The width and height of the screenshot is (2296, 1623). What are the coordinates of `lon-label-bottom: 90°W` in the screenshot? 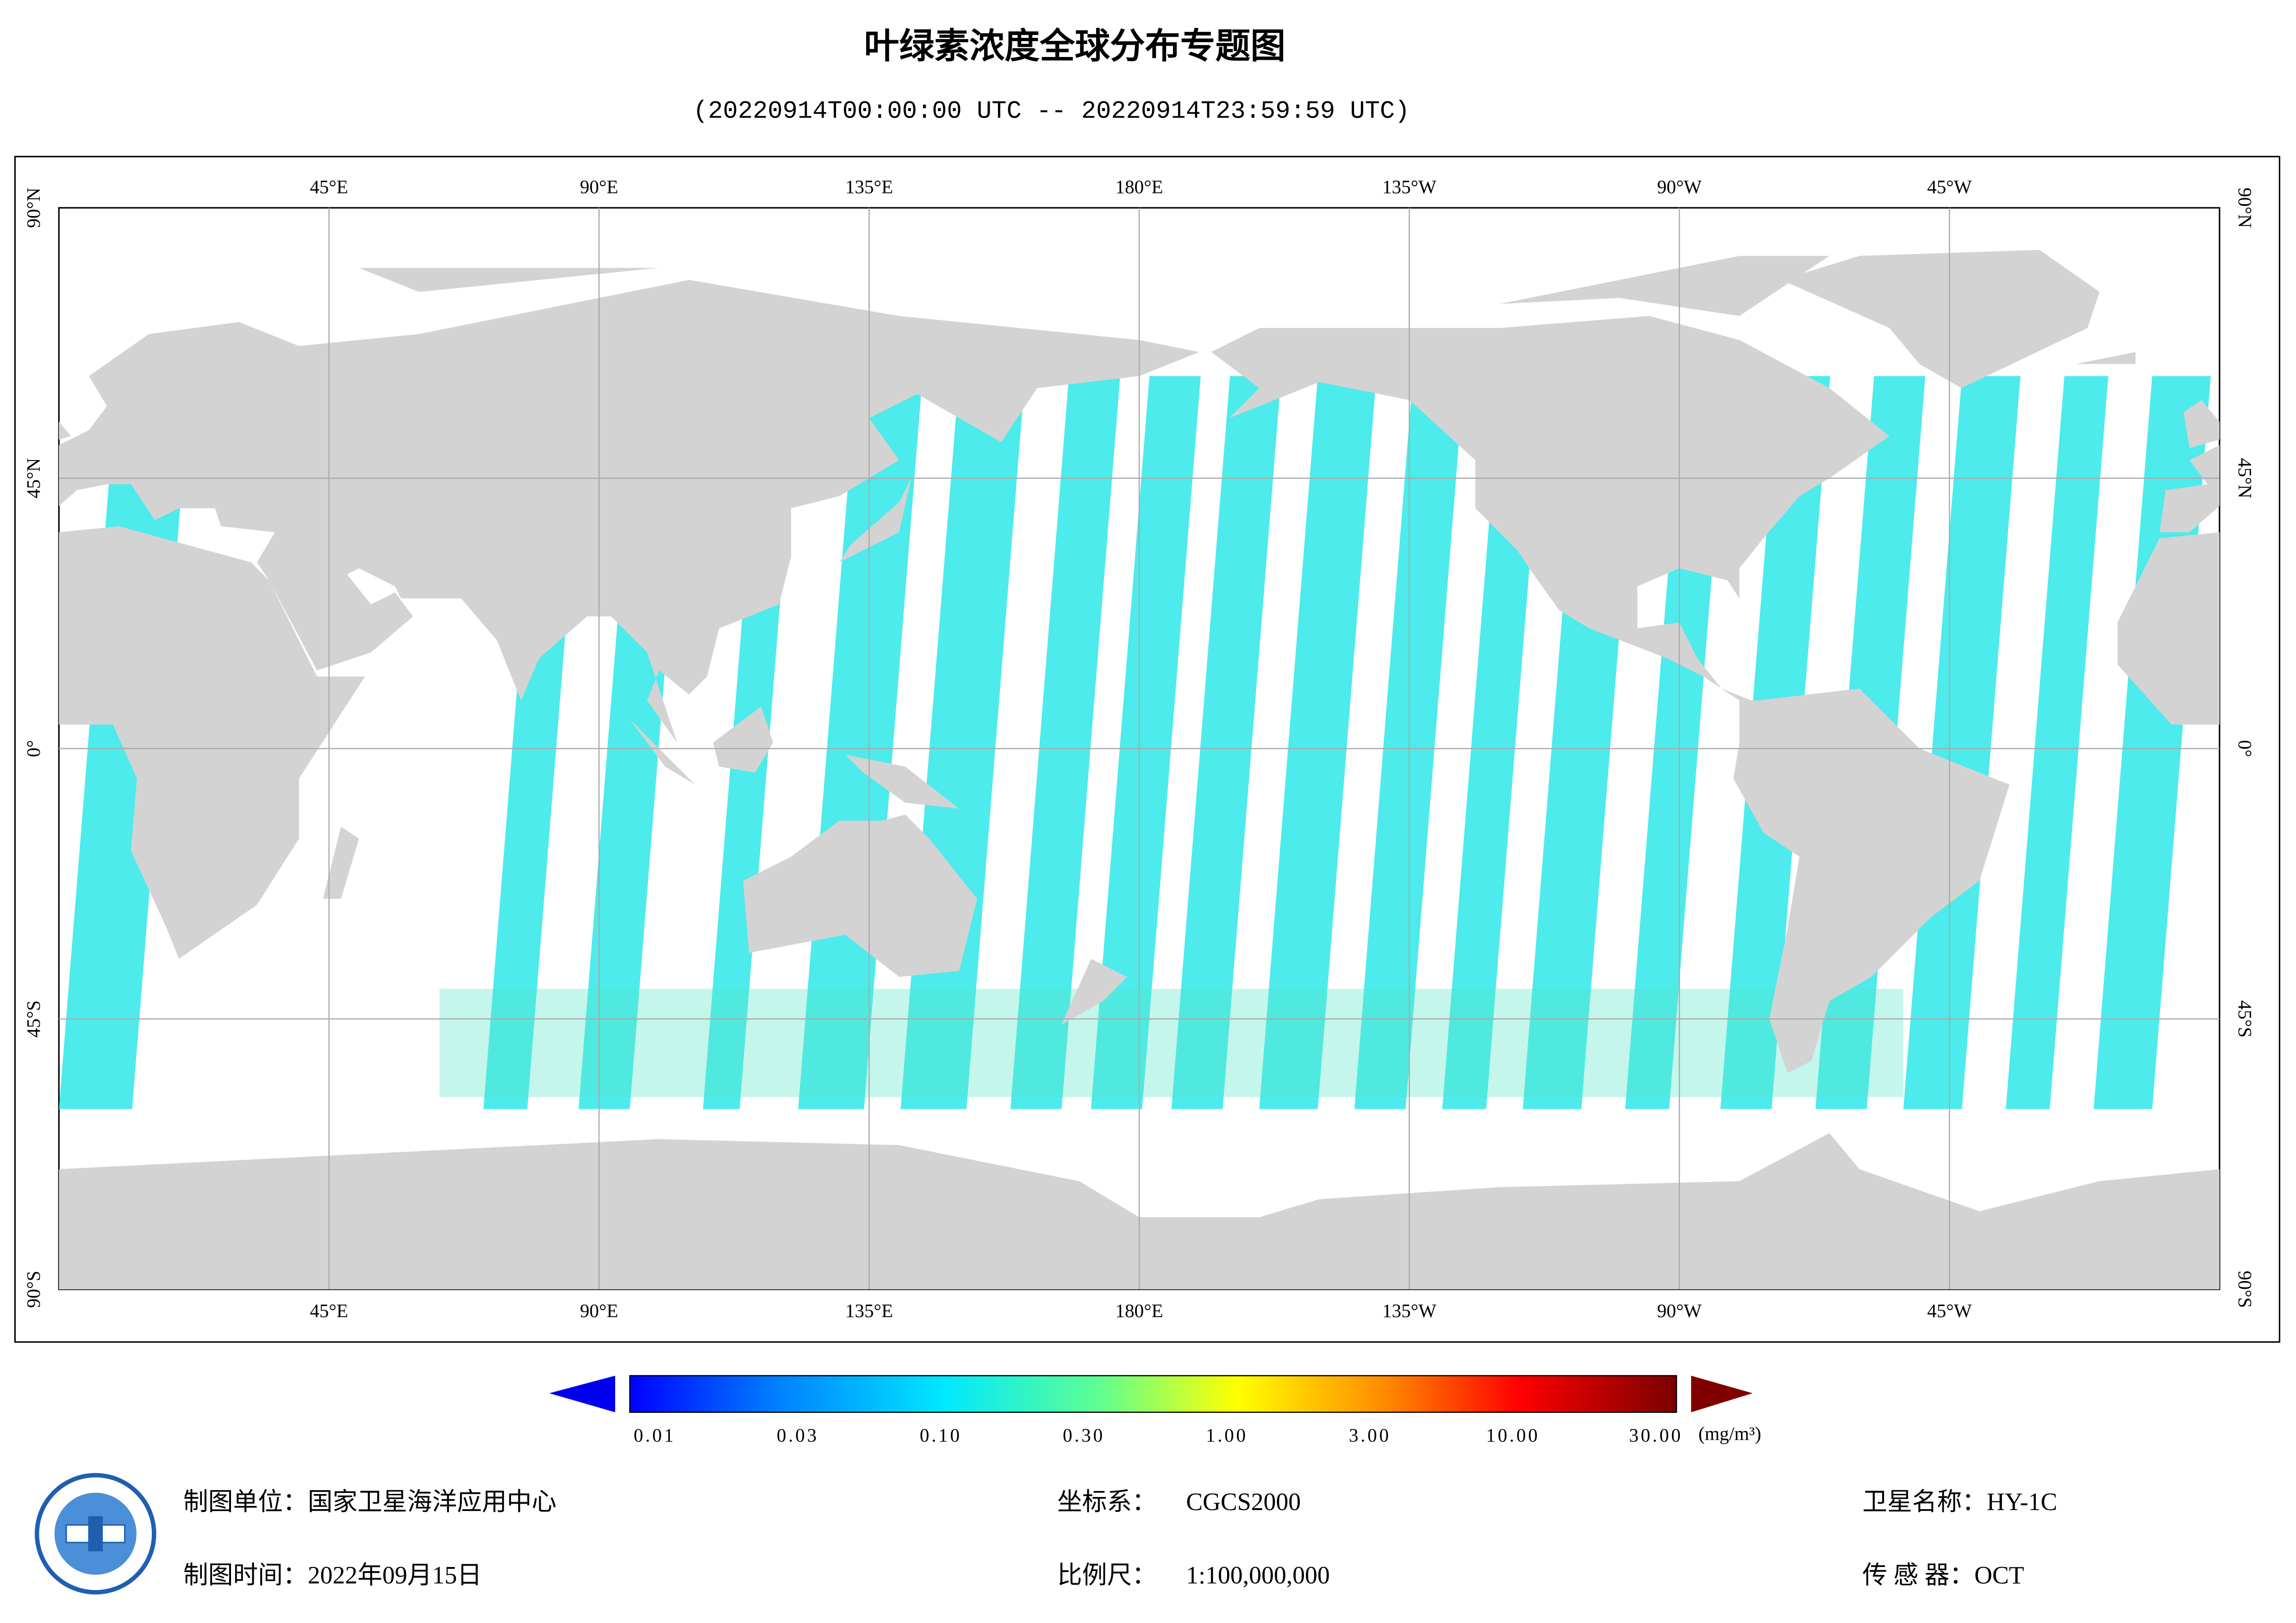 It's located at (1679, 1310).